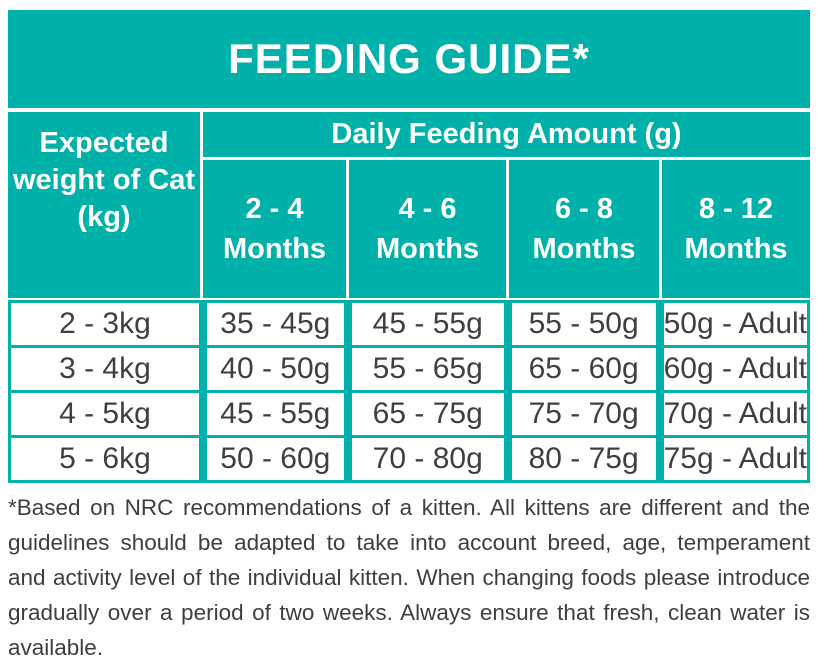 The width and height of the screenshot is (818, 665). I want to click on value-cell: 65 - 75g, so click(431, 414).